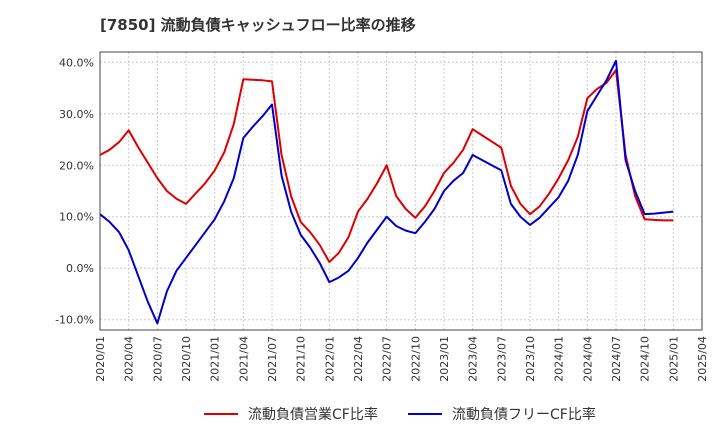  I want to click on legend-swatch-free-cf, so click(425, 414).